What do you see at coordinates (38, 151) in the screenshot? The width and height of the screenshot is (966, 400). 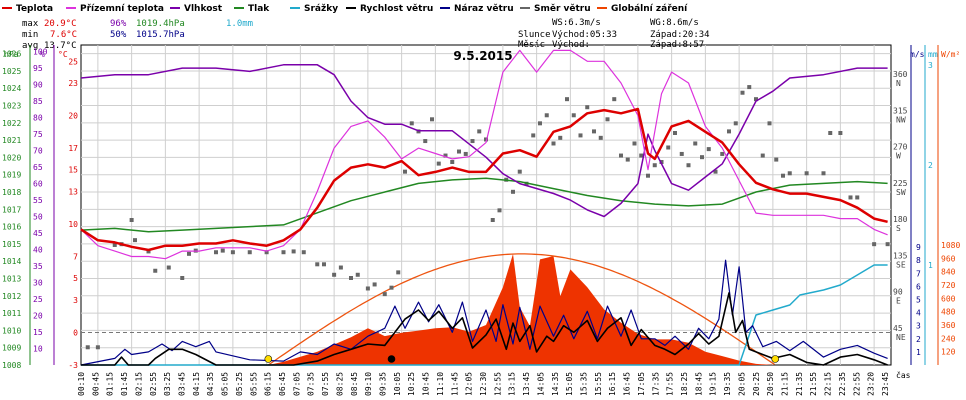 I see `humidity-tick: 70` at bounding box center [38, 151].